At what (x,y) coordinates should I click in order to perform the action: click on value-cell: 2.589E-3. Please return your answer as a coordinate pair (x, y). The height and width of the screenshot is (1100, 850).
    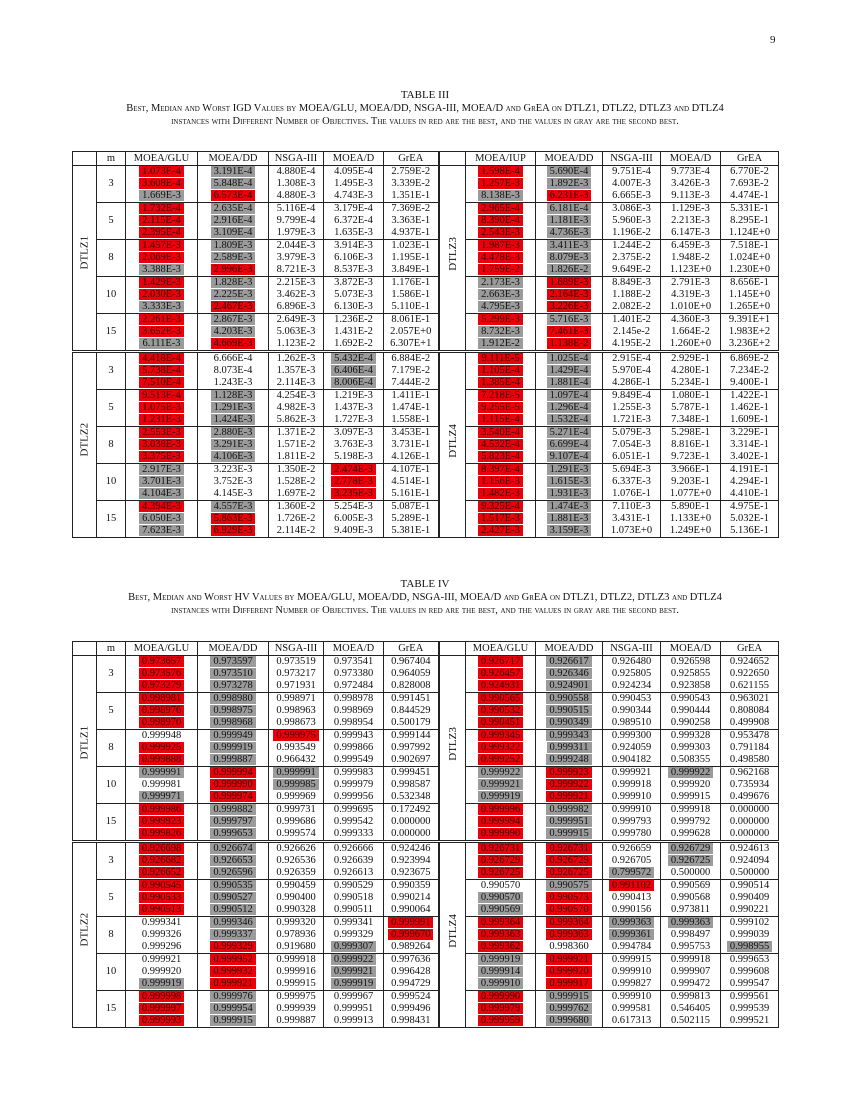
    Looking at the image, I should click on (233, 258).